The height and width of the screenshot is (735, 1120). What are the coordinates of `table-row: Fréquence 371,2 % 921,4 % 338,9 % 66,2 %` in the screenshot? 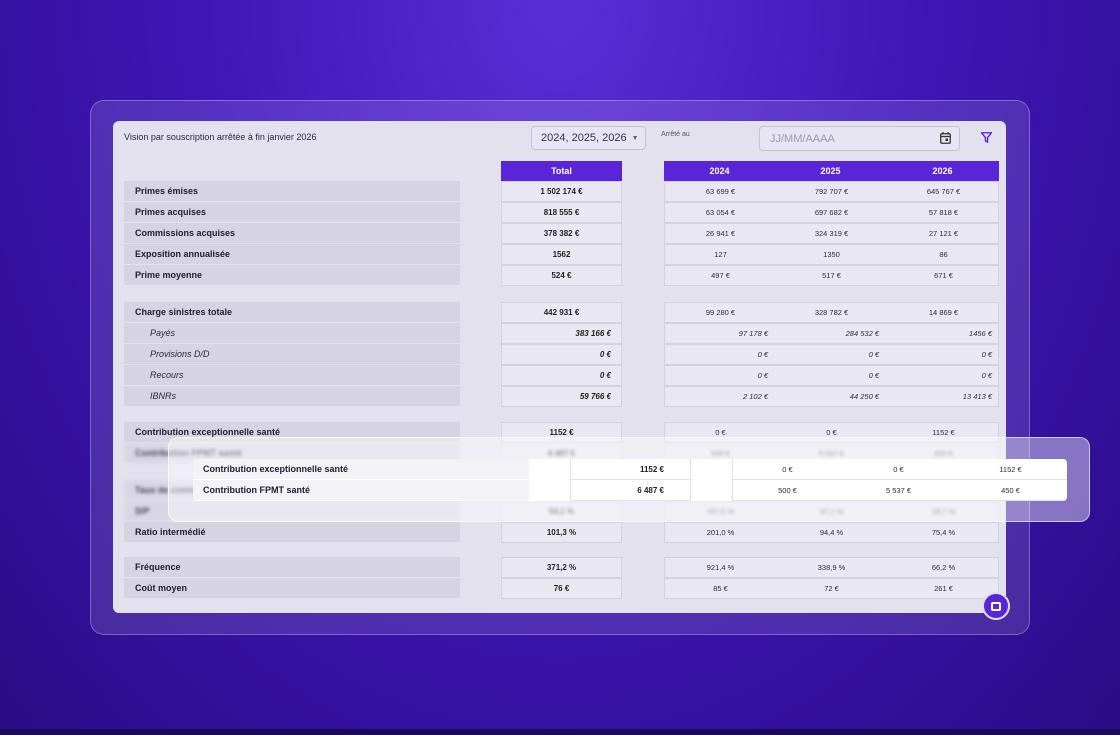 It's located at (559, 567).